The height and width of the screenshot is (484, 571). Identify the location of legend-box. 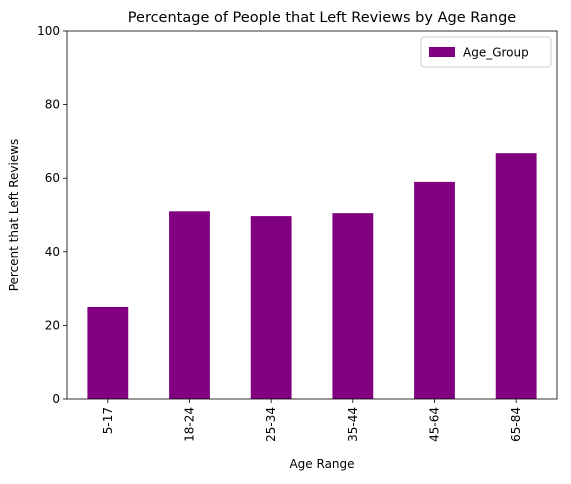
(486, 52).